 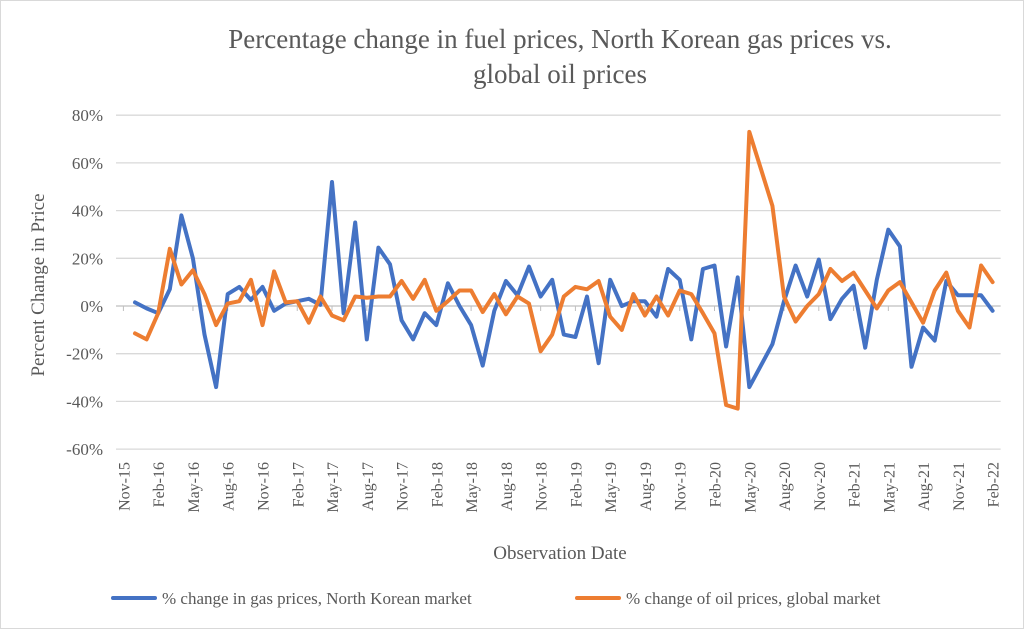 I want to click on y-tick-label: -40%, so click(x=84, y=401).